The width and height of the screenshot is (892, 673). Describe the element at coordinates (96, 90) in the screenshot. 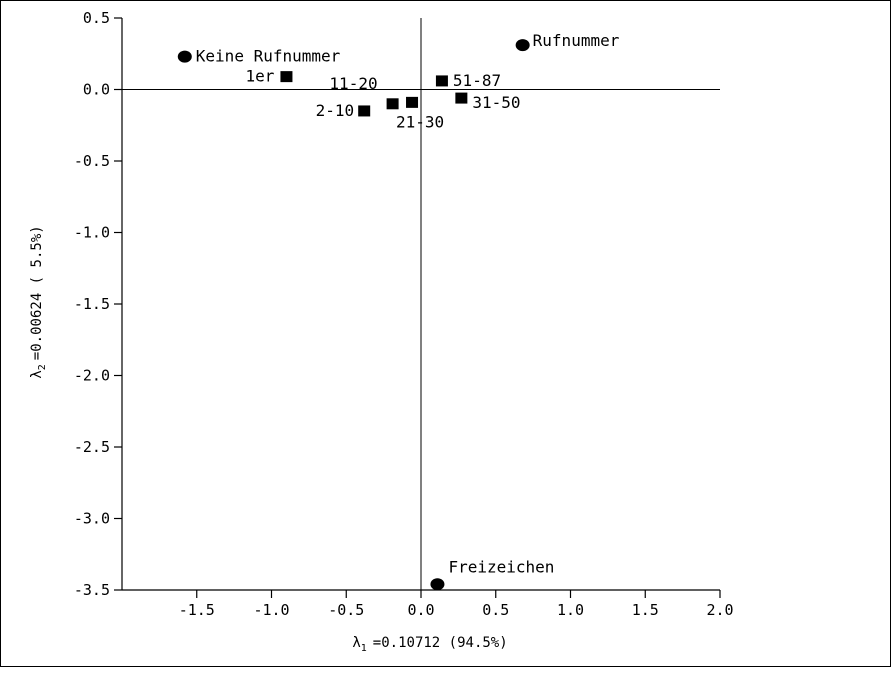

I see `y-tick-label: 0.0` at that location.